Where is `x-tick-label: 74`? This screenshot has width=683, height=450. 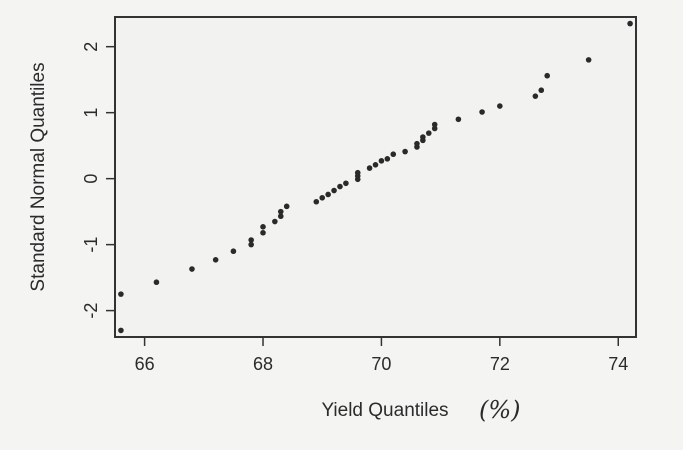
x-tick-label: 74 is located at coordinates (618, 364).